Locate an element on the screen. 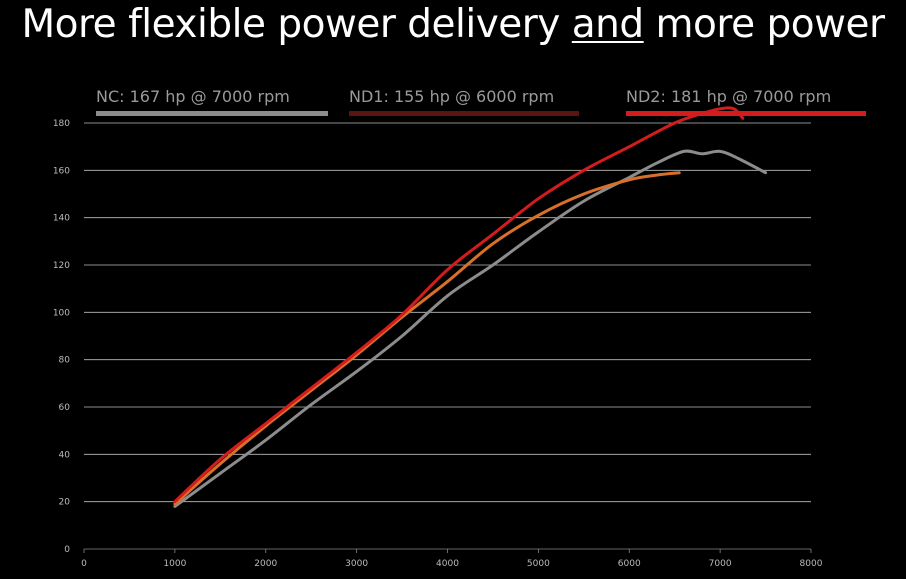 The image size is (906, 579). legend-label: NC: 167 hp @ 7000 rpm is located at coordinates (193, 96).